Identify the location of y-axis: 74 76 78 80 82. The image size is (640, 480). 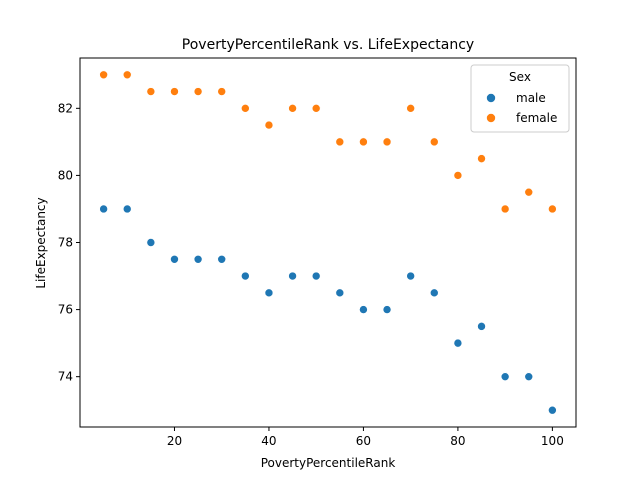
(69, 242).